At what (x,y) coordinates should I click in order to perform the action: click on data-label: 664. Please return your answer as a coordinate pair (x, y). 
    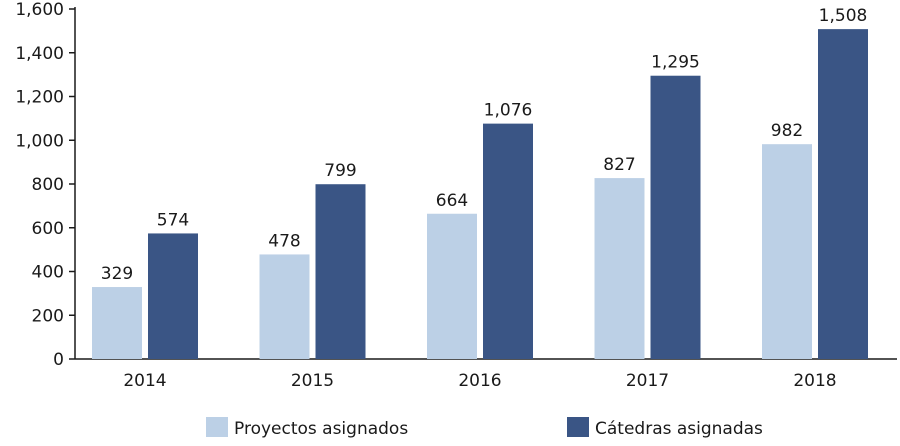
    Looking at the image, I should click on (452, 201).